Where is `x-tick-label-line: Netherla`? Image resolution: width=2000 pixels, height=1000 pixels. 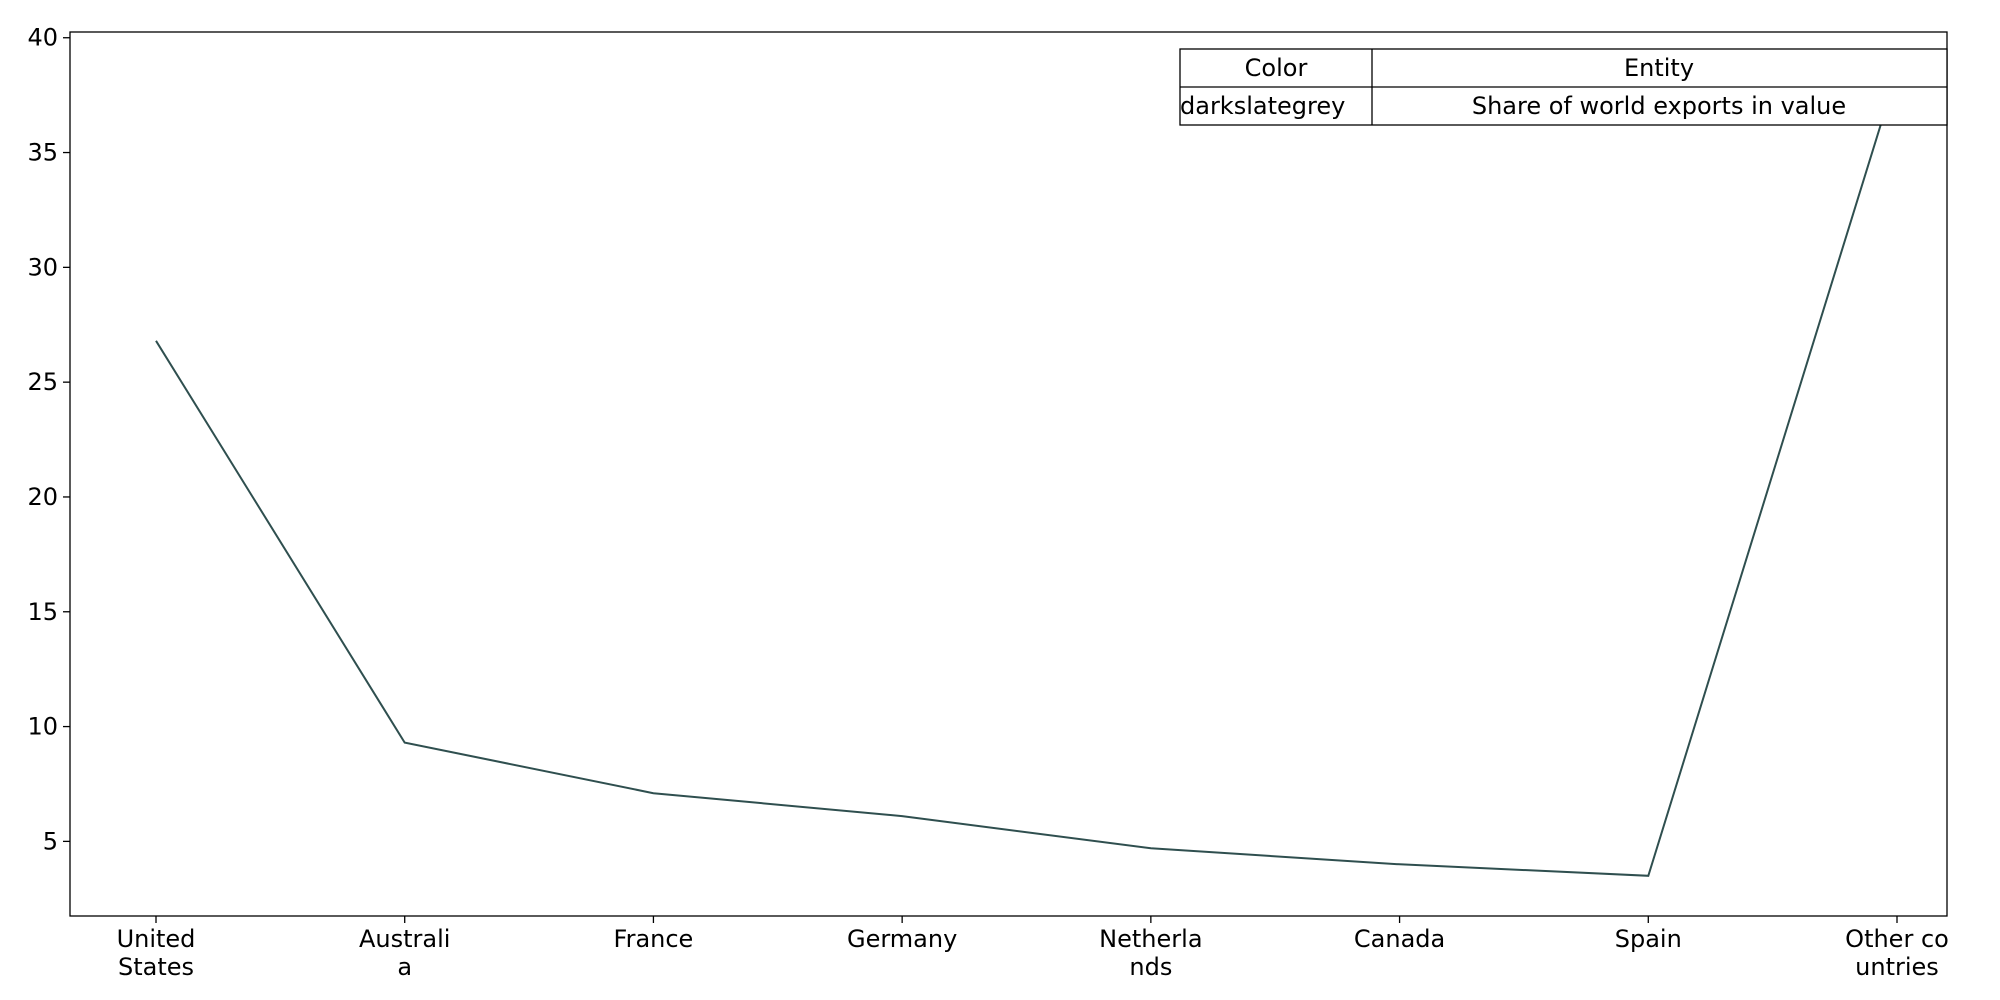 x-tick-label-line: Netherla is located at coordinates (1150, 939).